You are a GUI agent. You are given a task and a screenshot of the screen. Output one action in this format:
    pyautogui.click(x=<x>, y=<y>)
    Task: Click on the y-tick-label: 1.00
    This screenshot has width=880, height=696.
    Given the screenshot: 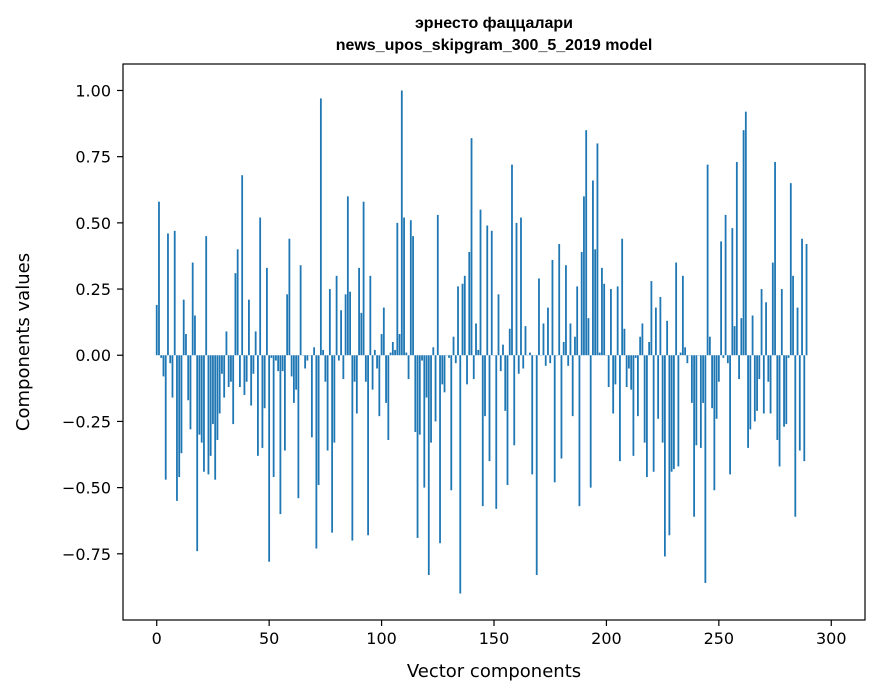 What is the action you would take?
    pyautogui.click(x=93, y=90)
    